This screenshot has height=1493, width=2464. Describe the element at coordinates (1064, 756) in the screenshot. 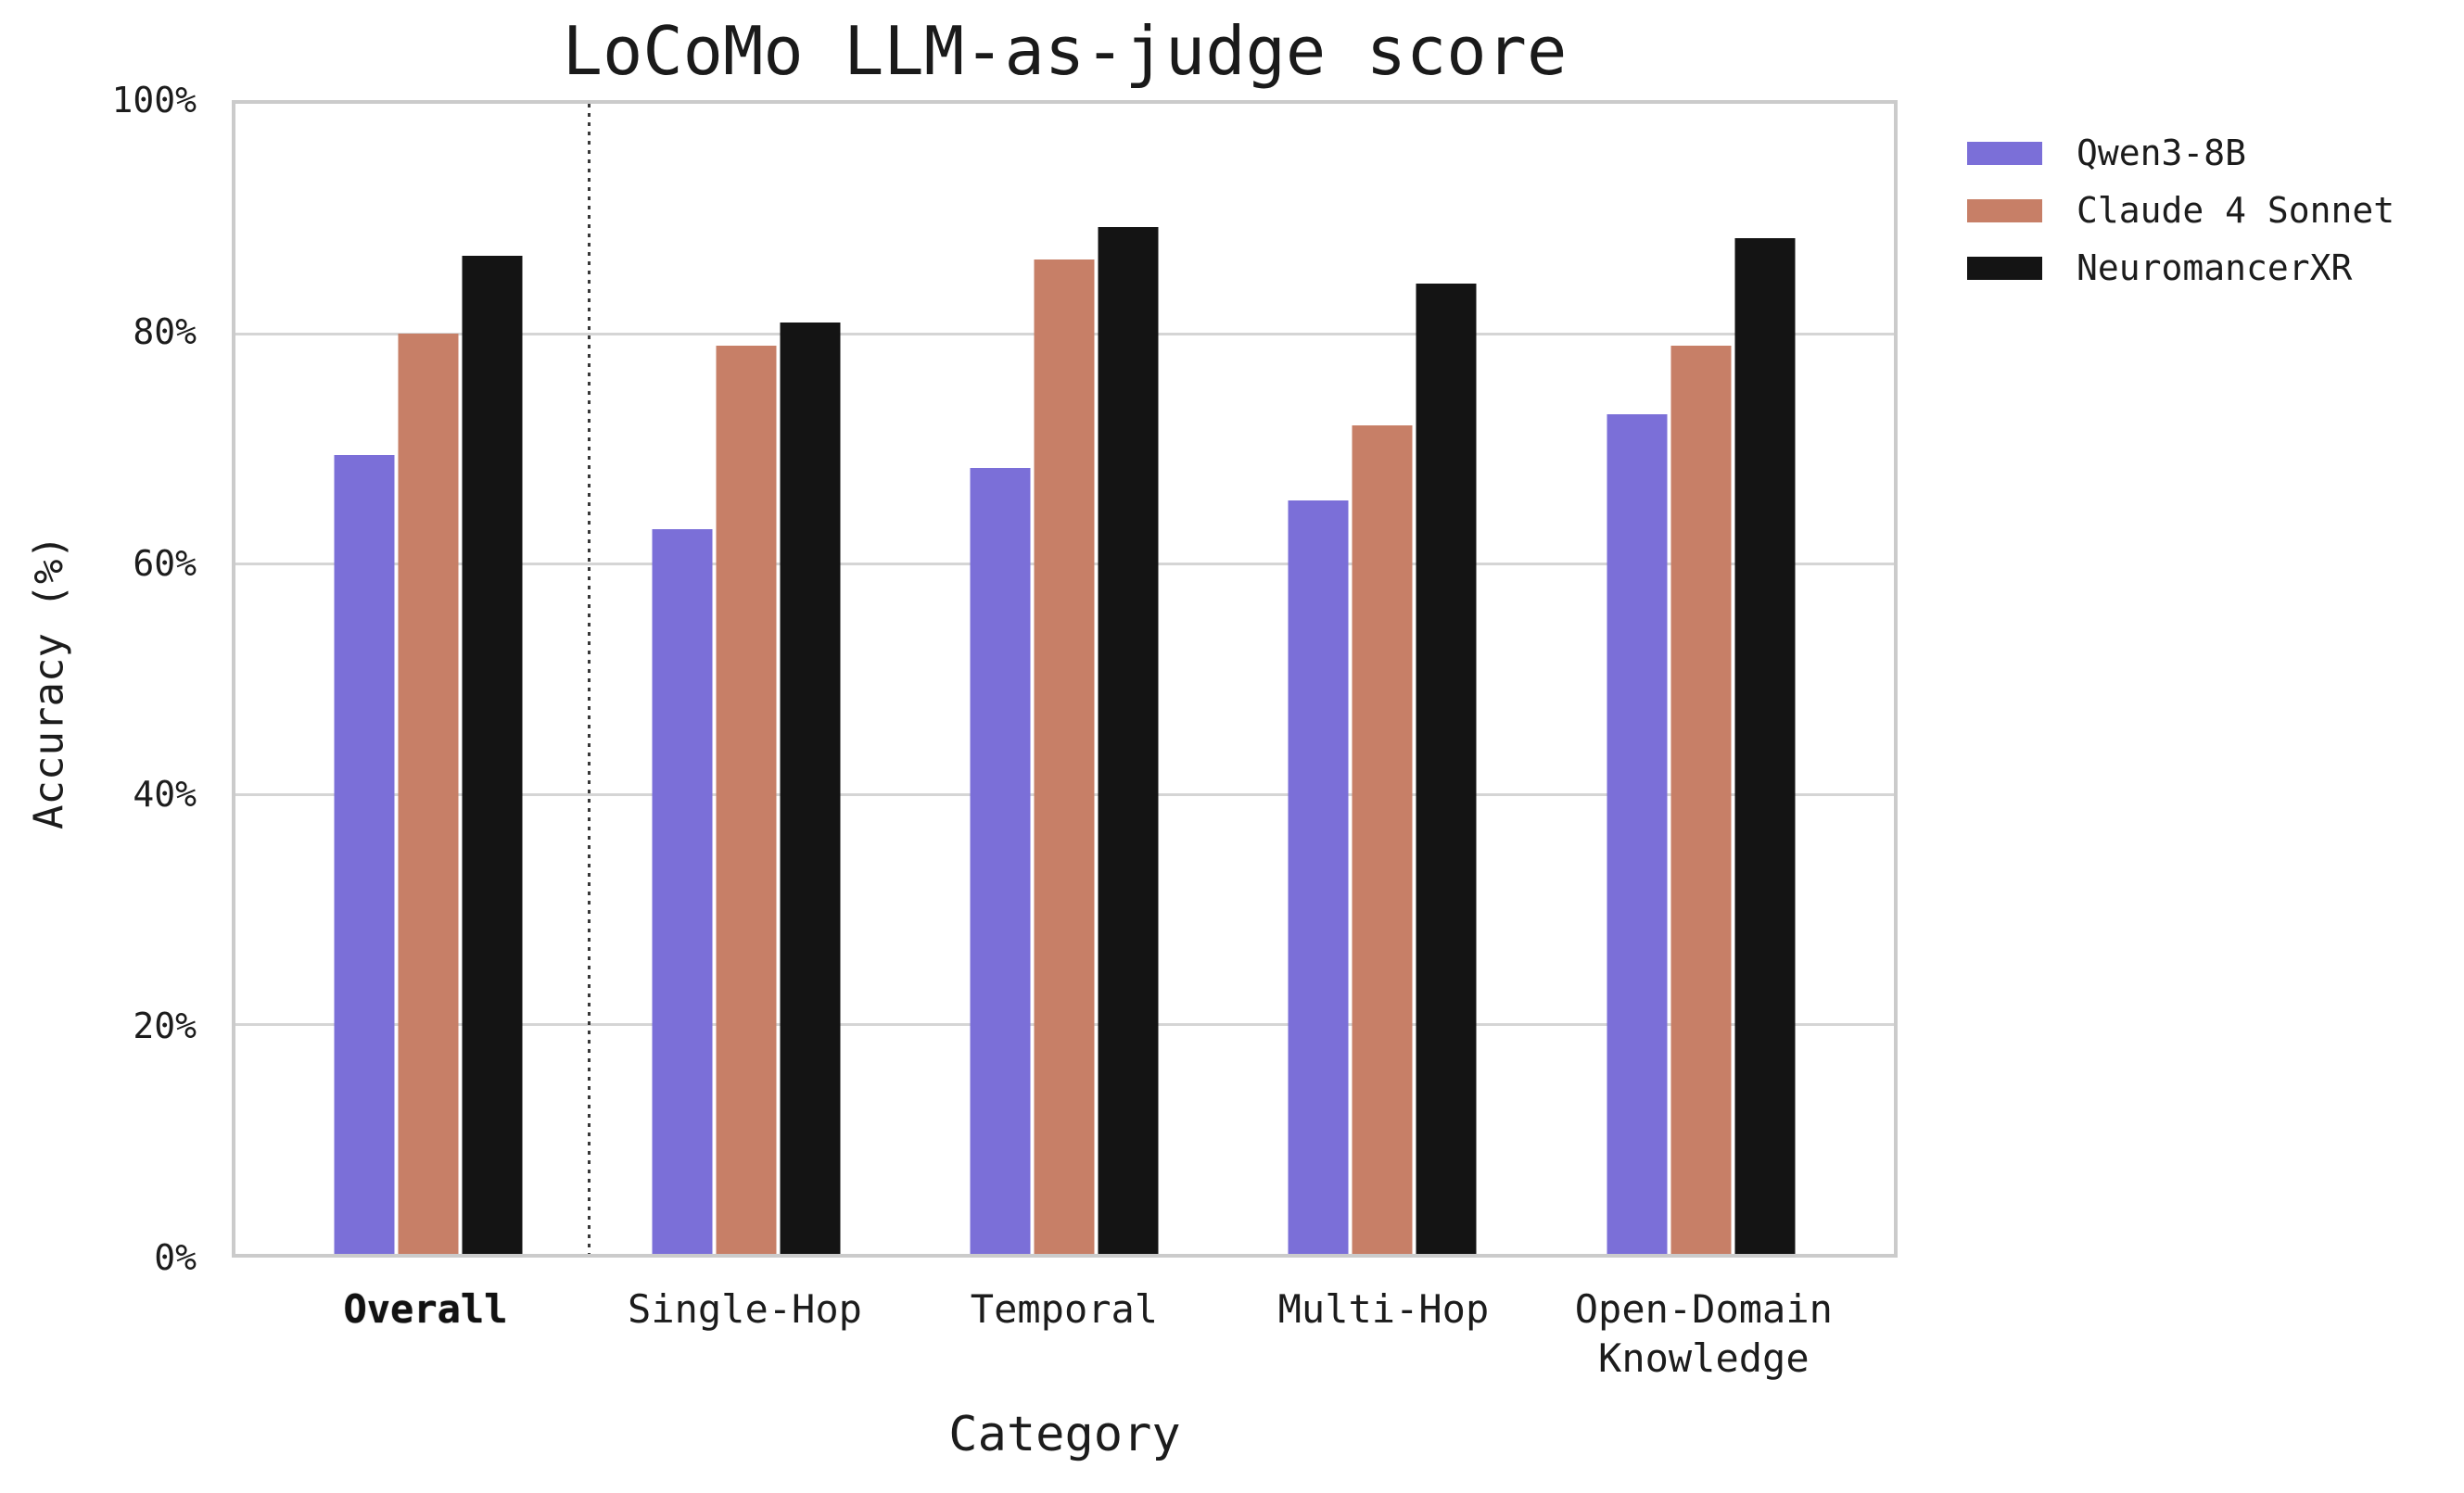

I see `bar-claude-4-sonnet-temporal` at that location.